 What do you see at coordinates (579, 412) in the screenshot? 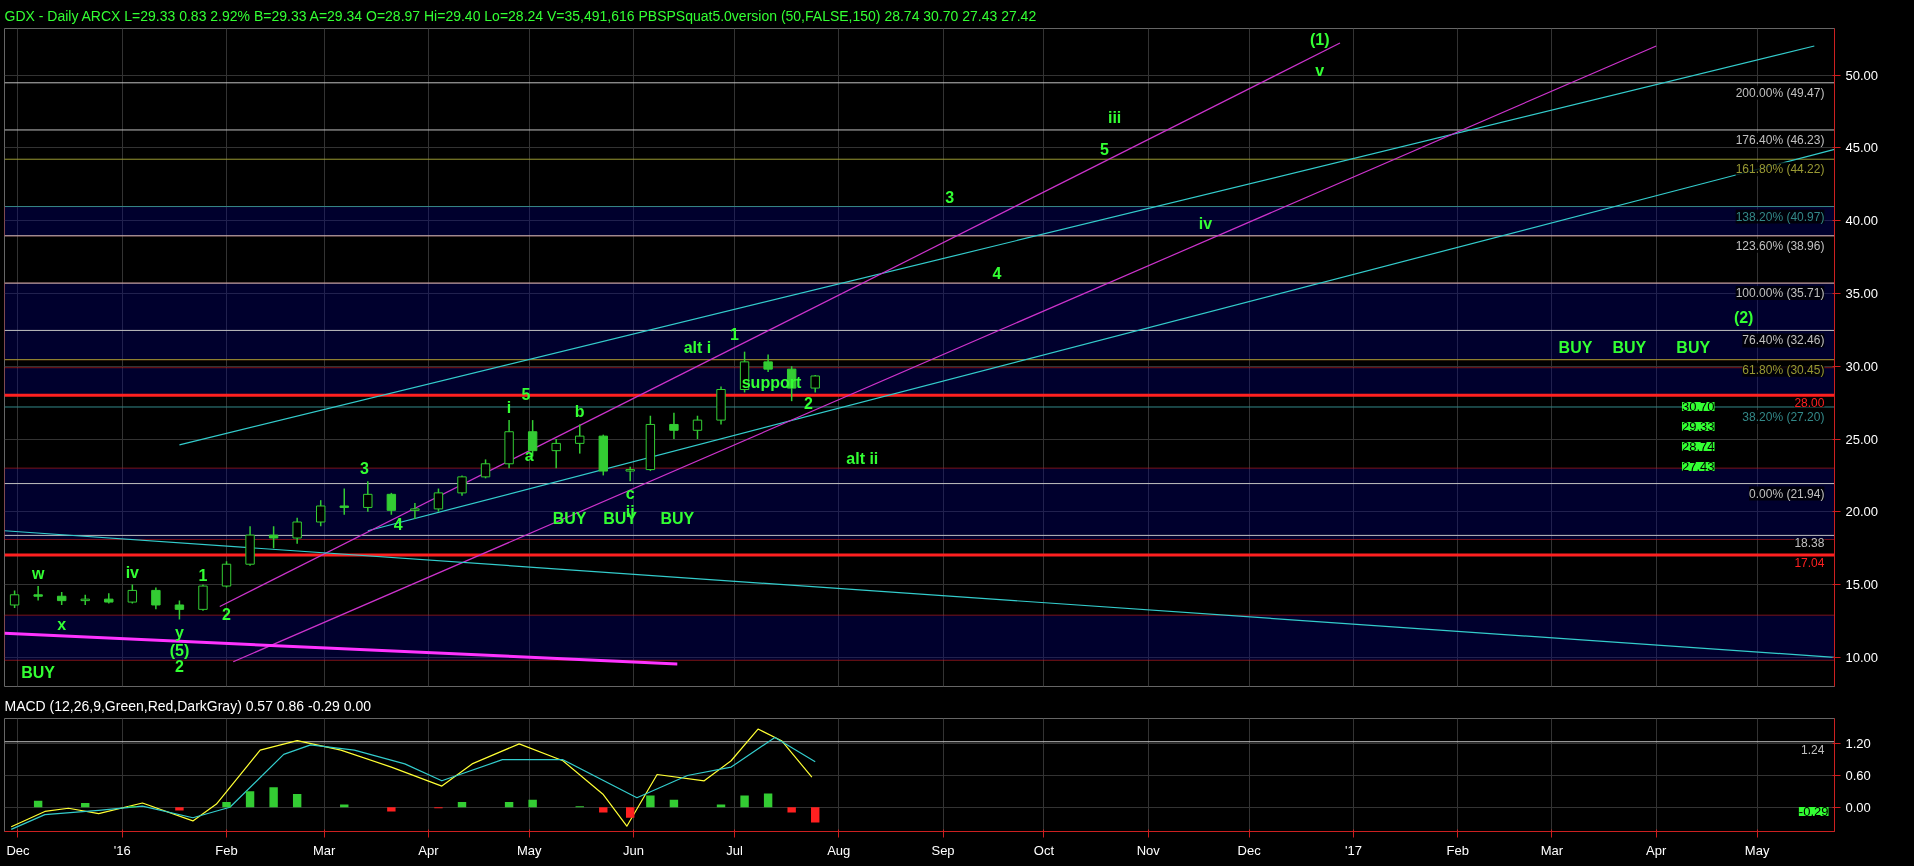
I see `annotation: b` at bounding box center [579, 412].